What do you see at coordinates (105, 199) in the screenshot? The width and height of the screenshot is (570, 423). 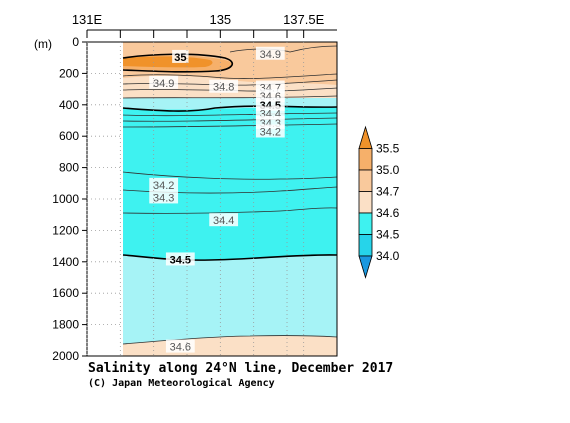 I see `no-data-strip` at bounding box center [105, 199].